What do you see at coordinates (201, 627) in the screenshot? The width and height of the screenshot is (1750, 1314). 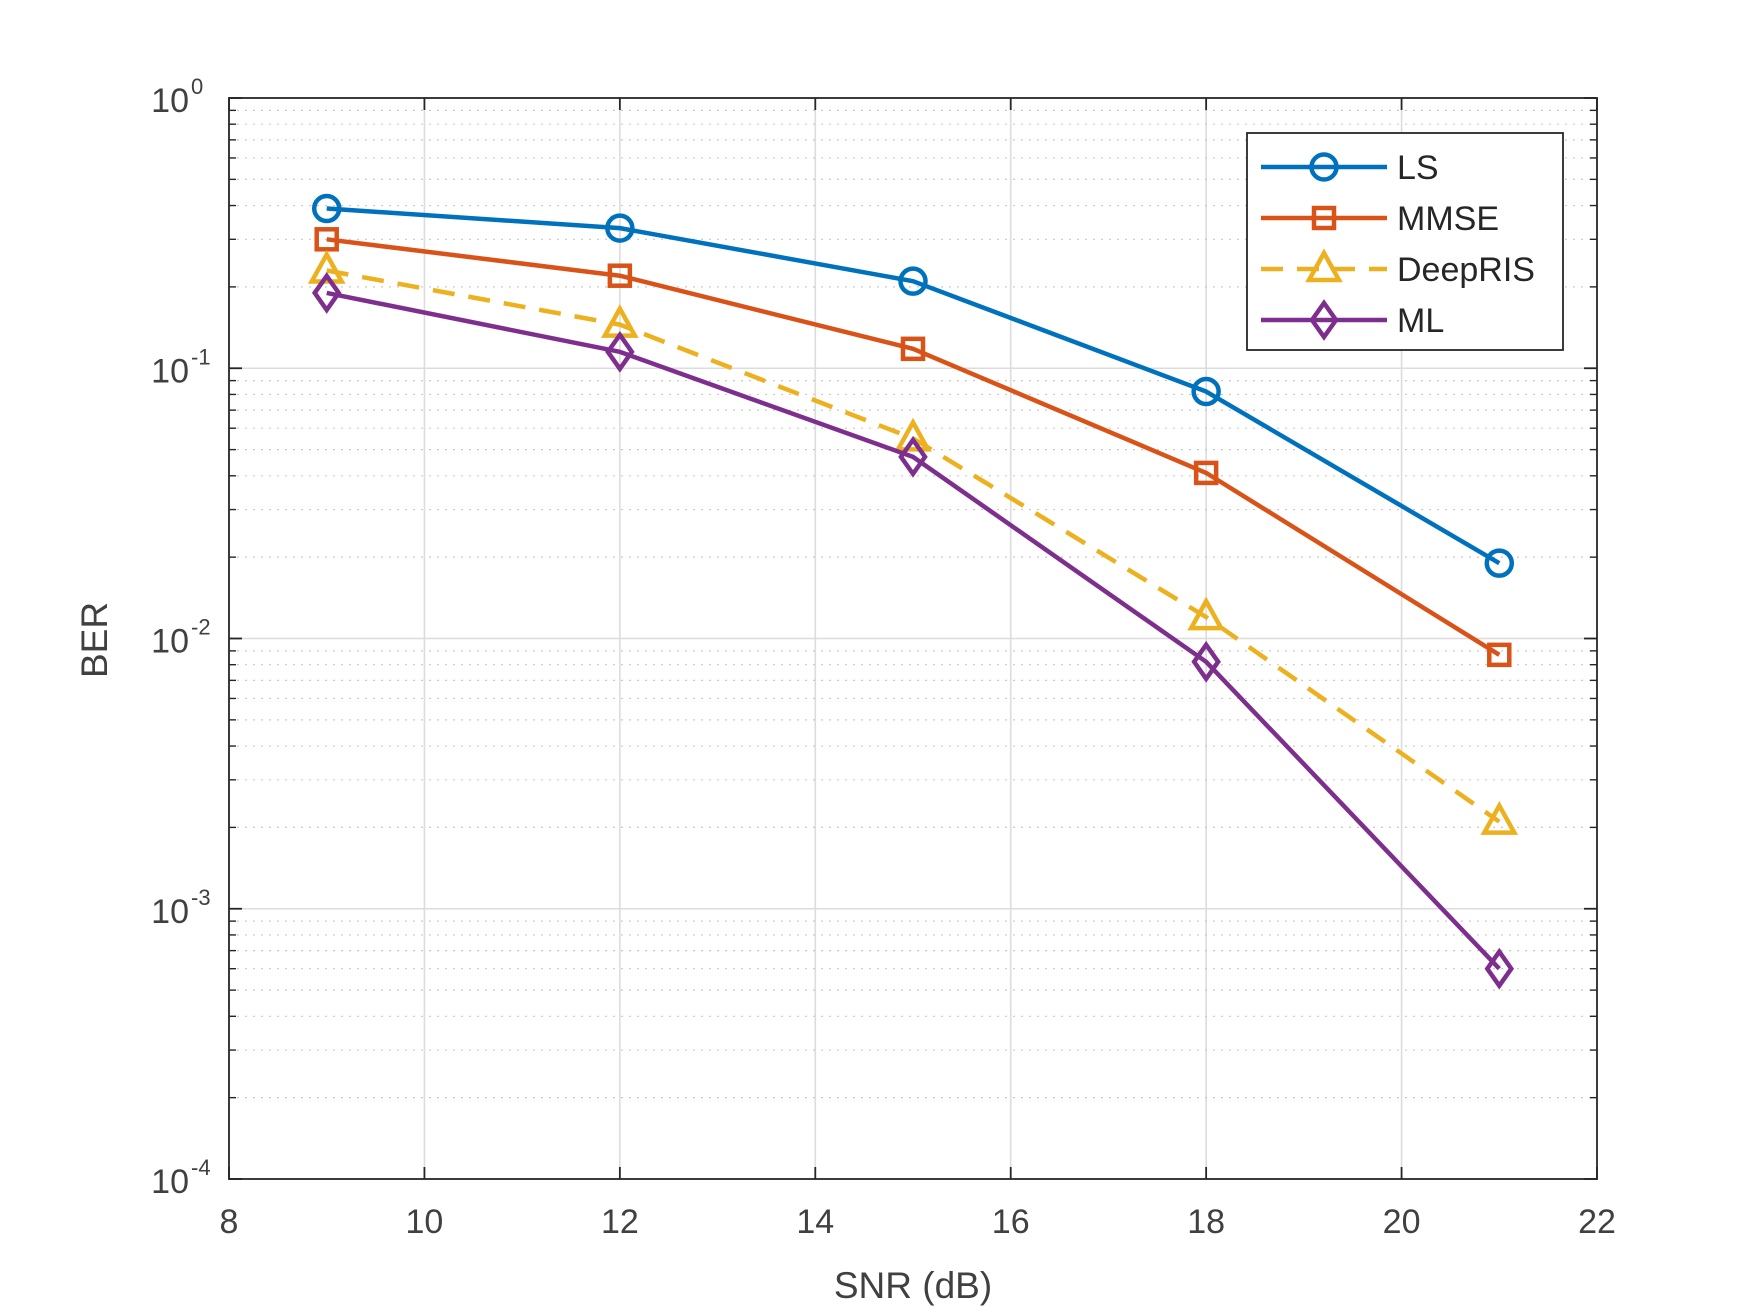 I see `y-tick-exponent: -2` at bounding box center [201, 627].